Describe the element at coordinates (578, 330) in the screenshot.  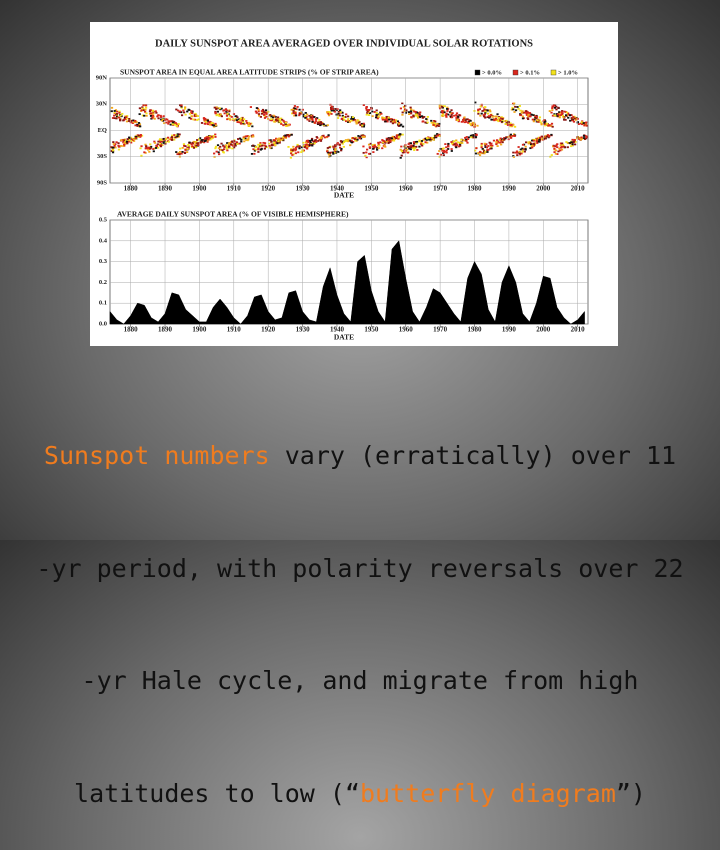
I see `x-tick-label: 2010` at that location.